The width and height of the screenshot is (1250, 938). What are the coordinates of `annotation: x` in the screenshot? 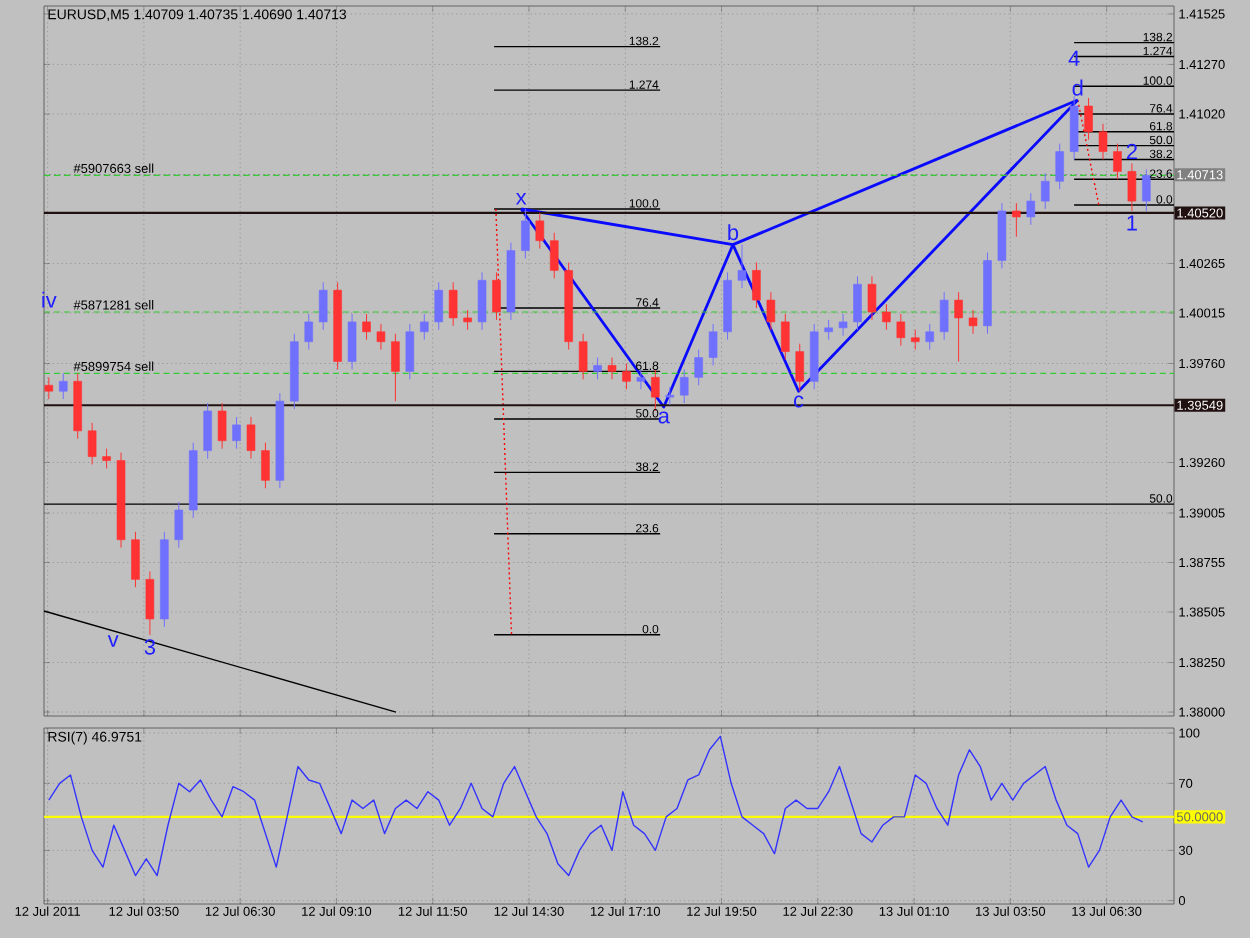 It's located at (521, 199).